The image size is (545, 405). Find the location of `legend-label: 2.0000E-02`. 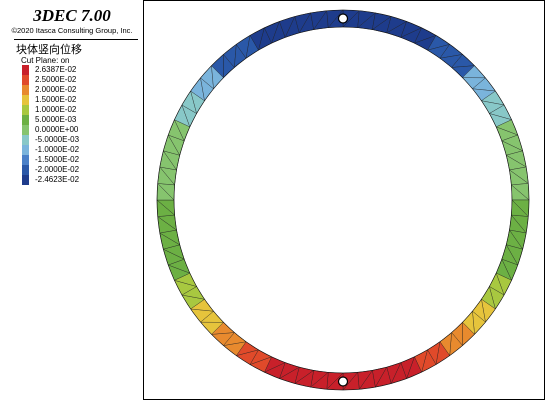

legend-label: 2.0000E-02 is located at coordinates (56, 89).